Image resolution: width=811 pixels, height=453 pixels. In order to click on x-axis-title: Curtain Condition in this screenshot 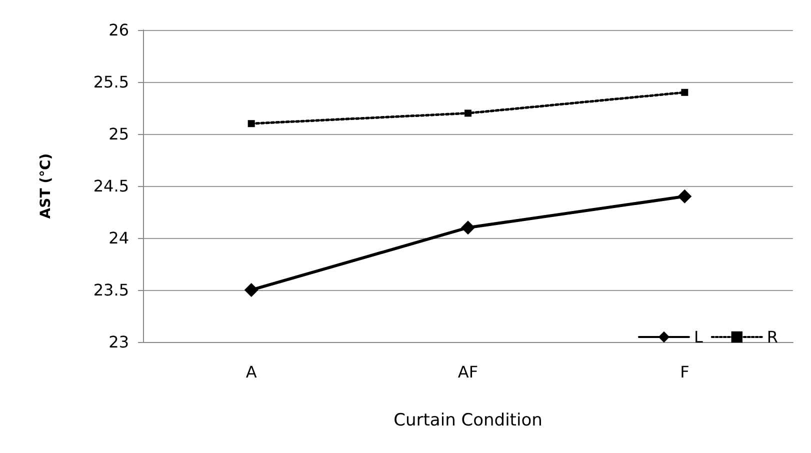, I will do `click(468, 420)`.